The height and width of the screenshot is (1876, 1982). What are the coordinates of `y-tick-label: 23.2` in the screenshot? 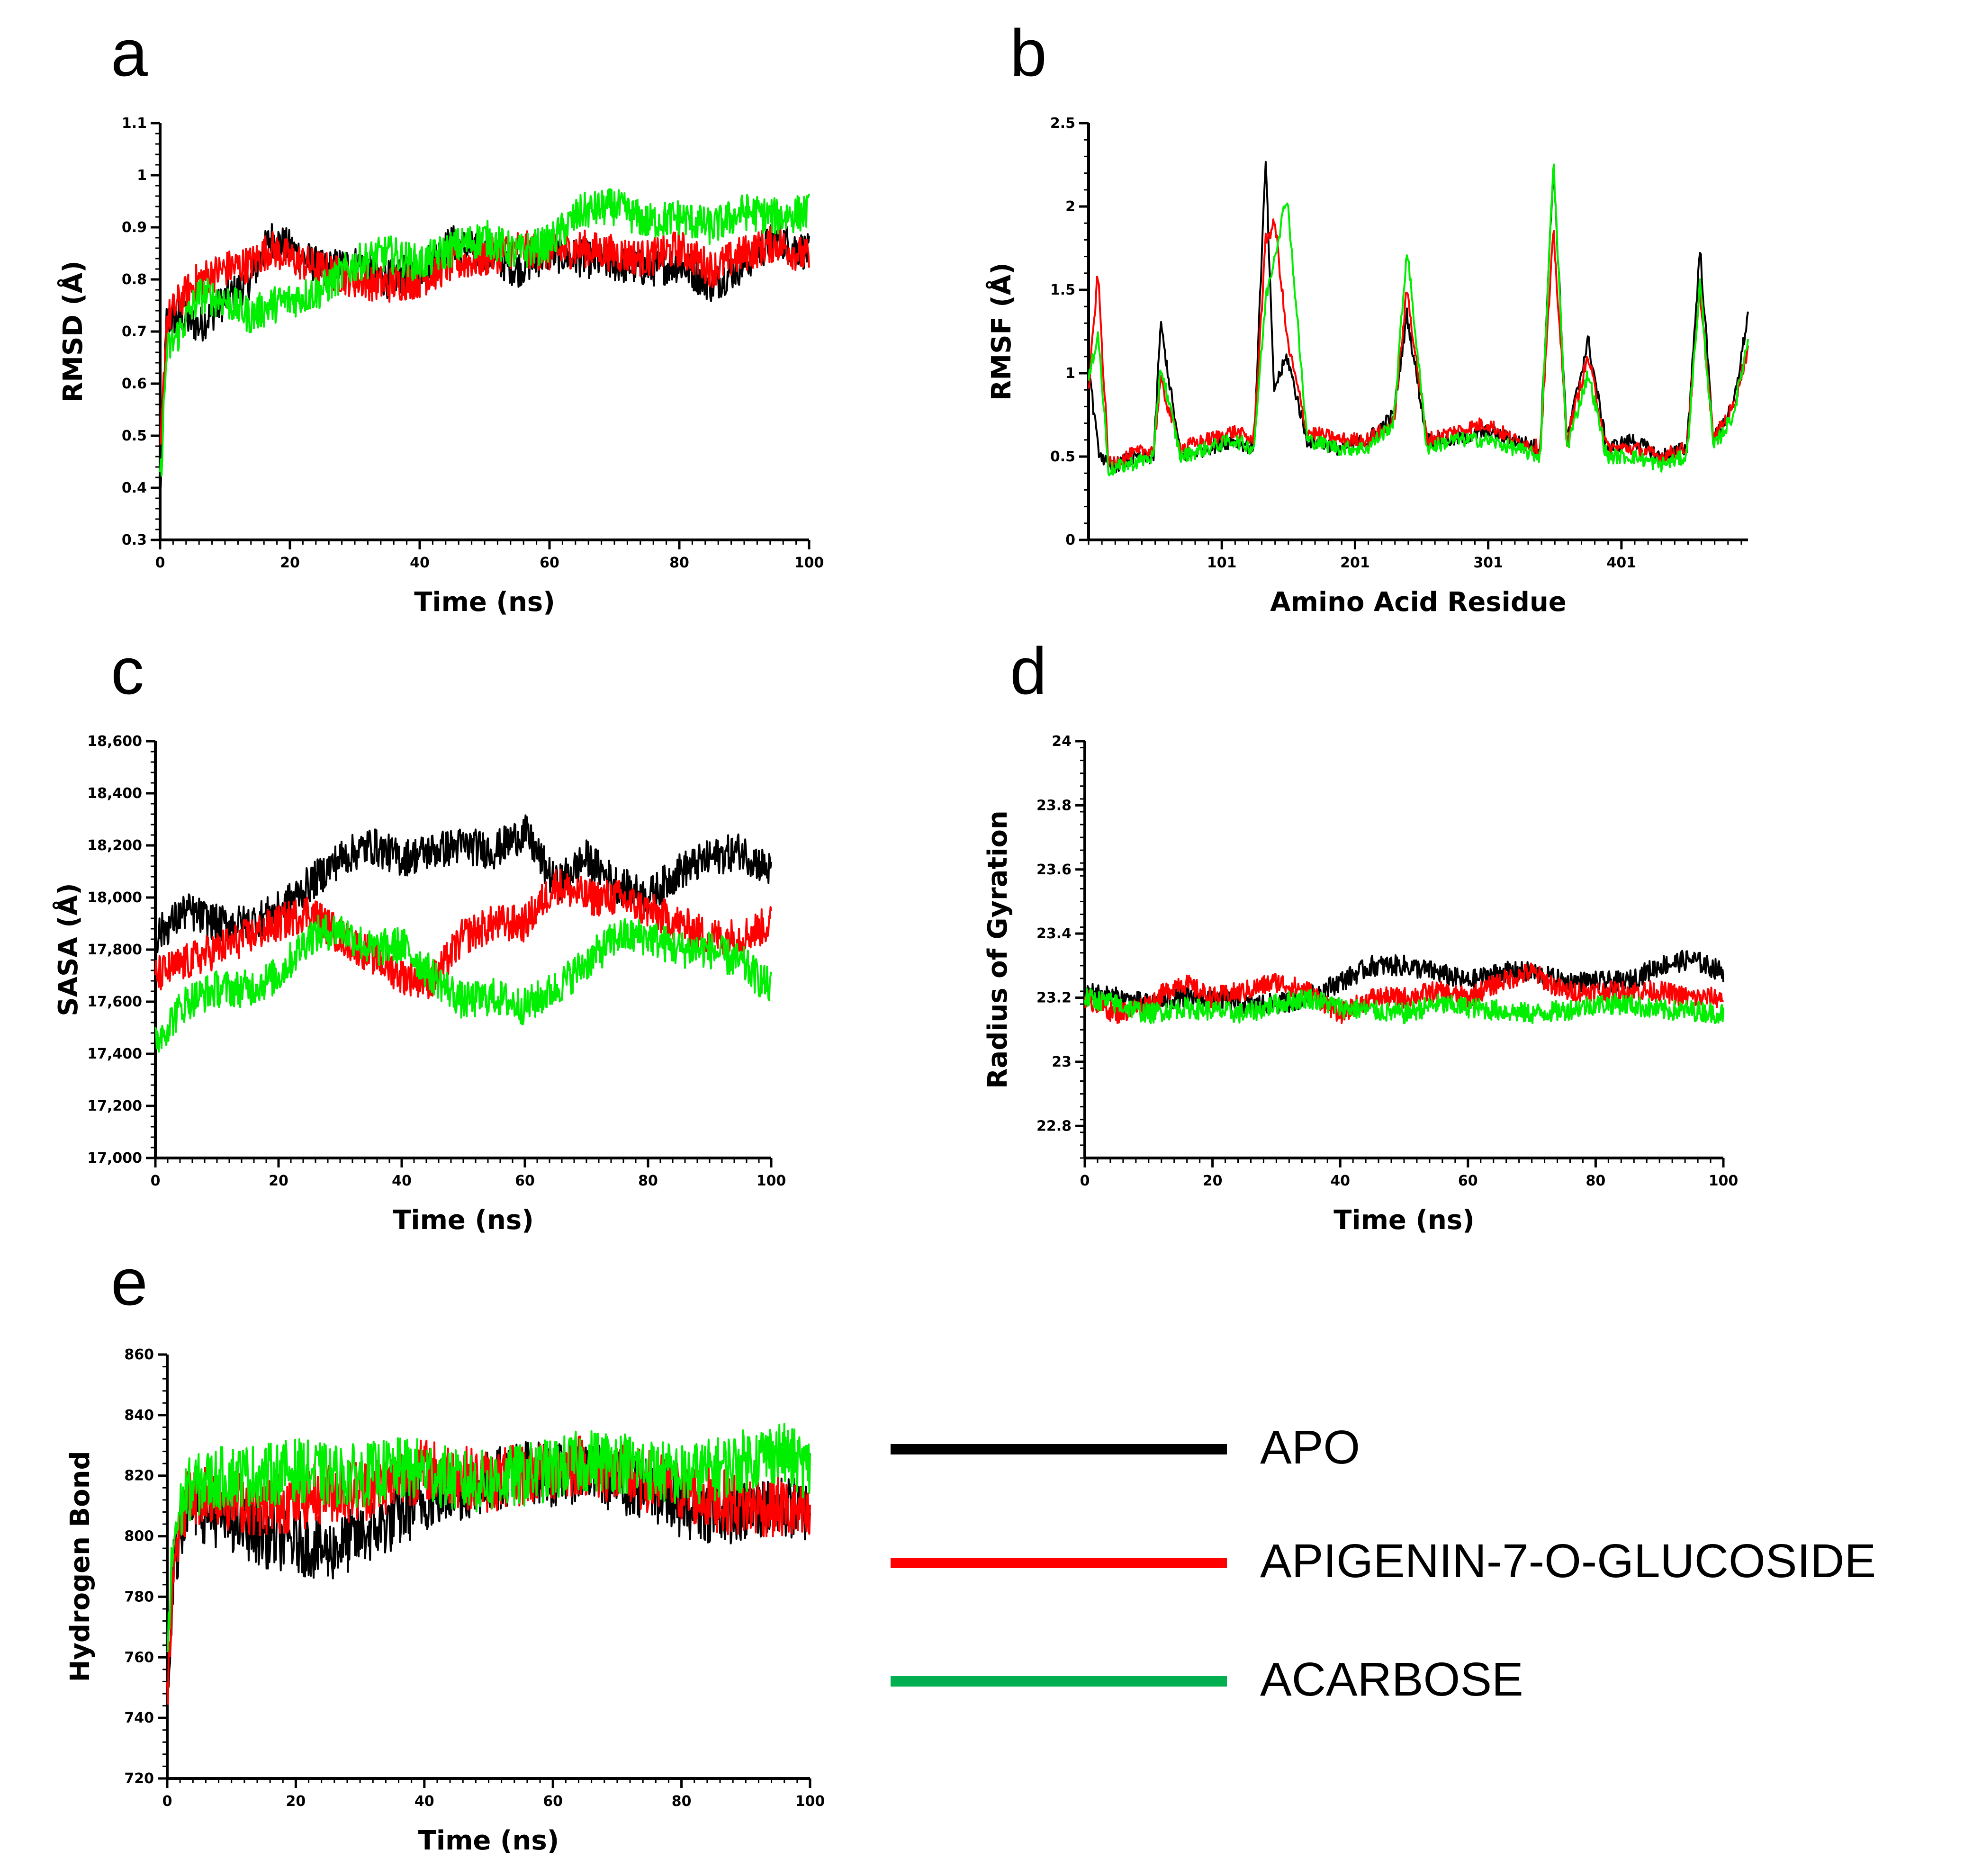 It's located at (1054, 998).